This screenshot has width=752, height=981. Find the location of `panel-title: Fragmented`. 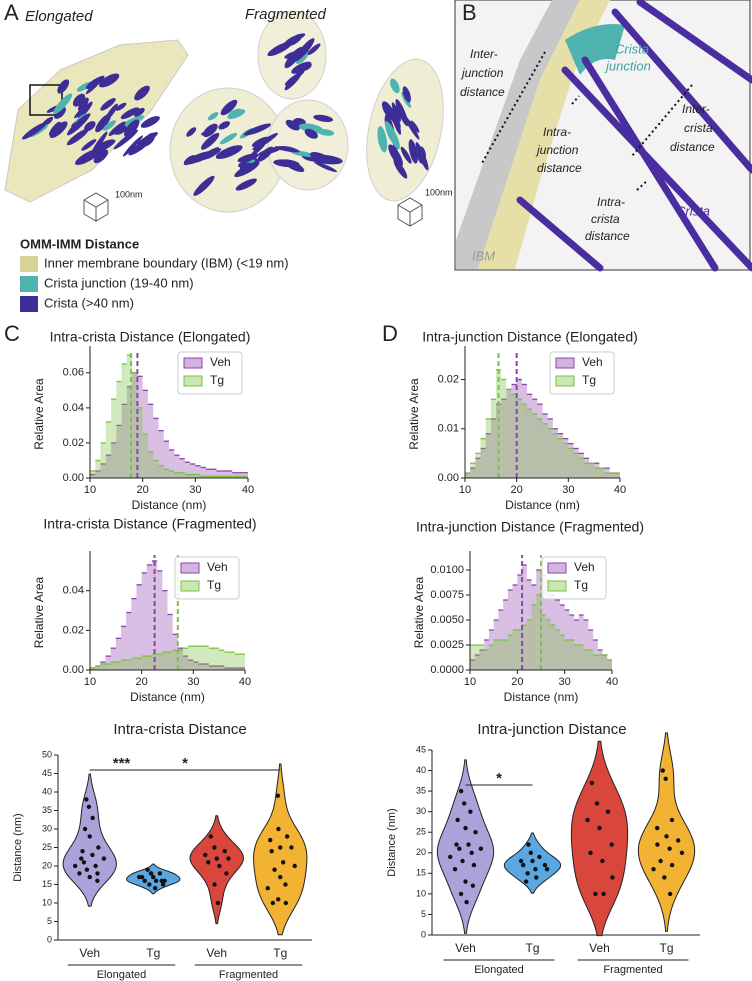

panel-title: Fragmented is located at coordinates (286, 14).